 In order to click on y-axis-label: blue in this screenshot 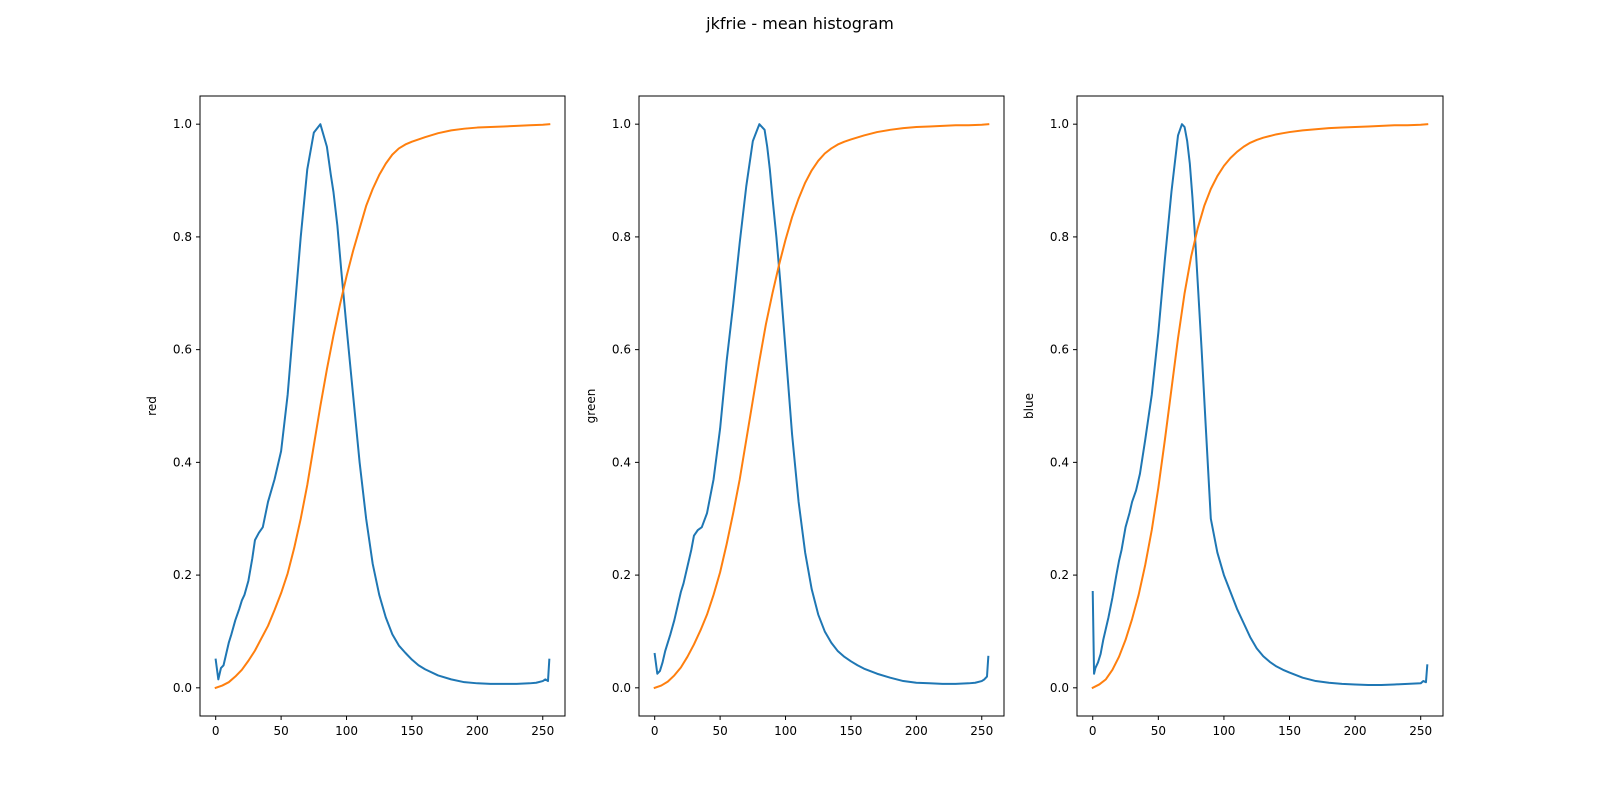, I will do `click(1029, 406)`.